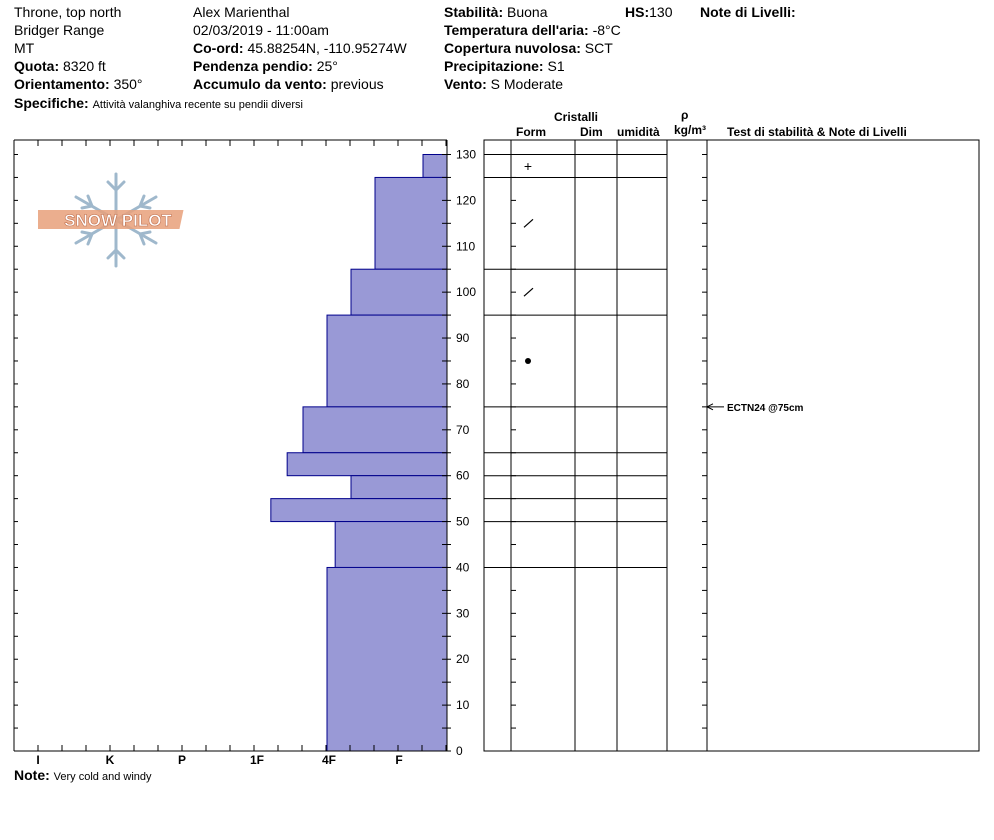  I want to click on depth-tick-label: 30, so click(463, 613).